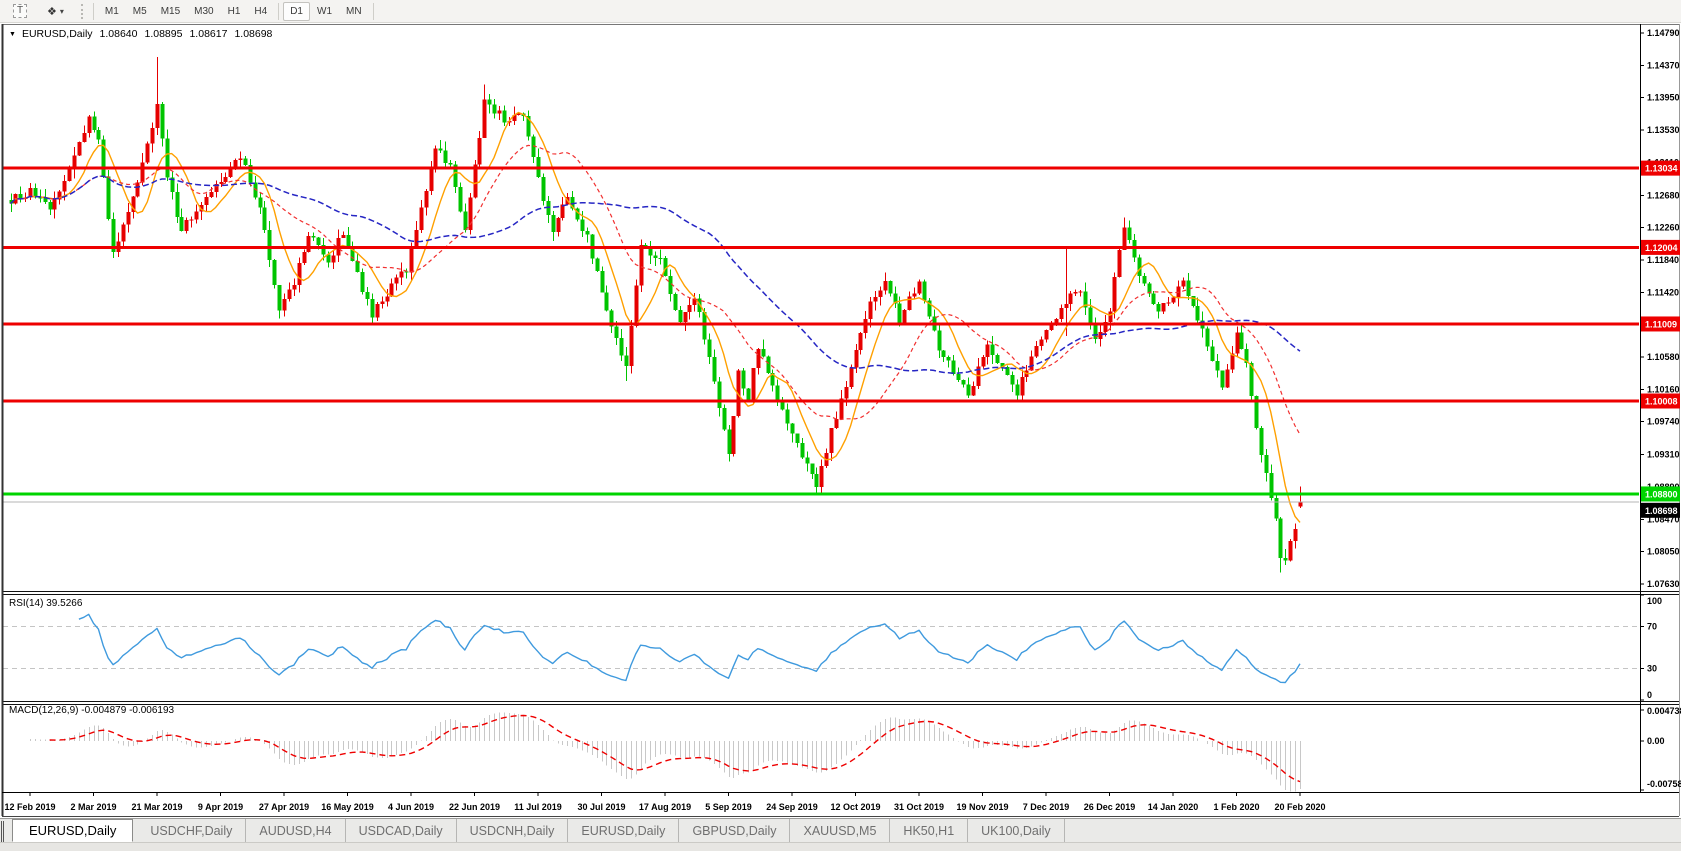  What do you see at coordinates (5, 831) in the screenshot?
I see `tabbar-grip` at bounding box center [5, 831].